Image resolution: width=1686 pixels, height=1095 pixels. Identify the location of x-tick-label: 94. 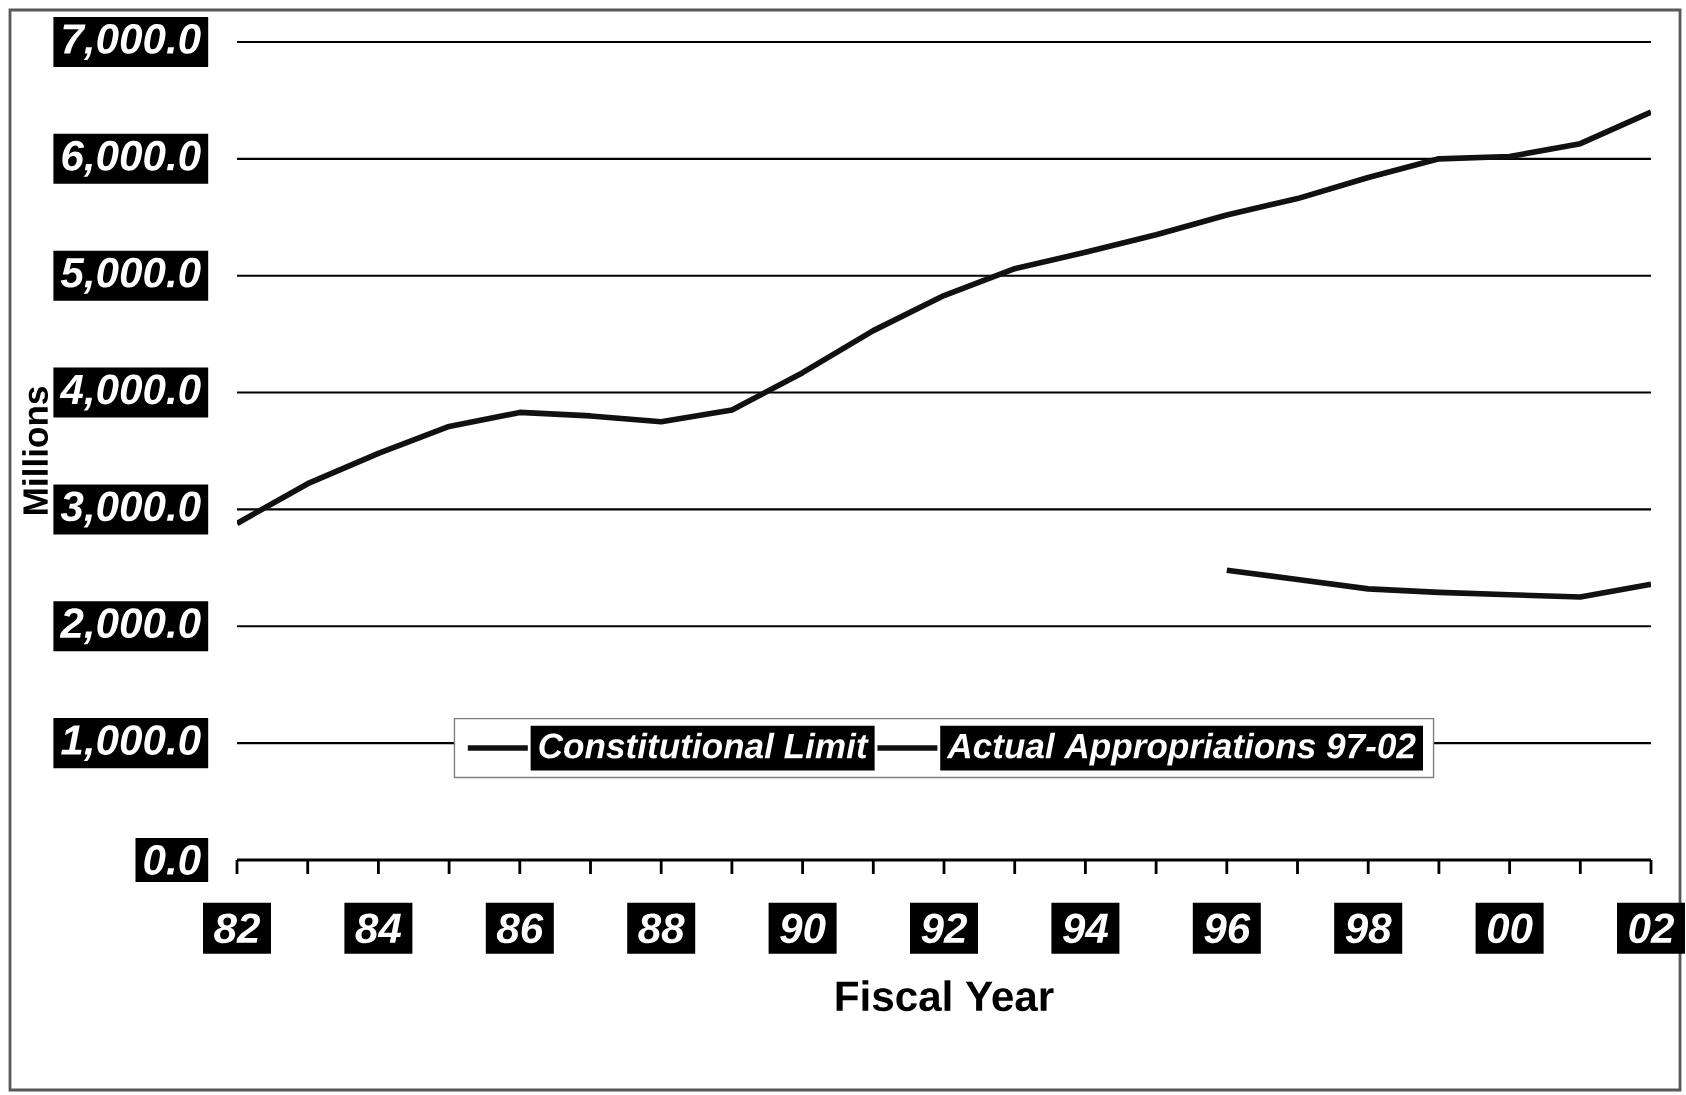
(1085, 928).